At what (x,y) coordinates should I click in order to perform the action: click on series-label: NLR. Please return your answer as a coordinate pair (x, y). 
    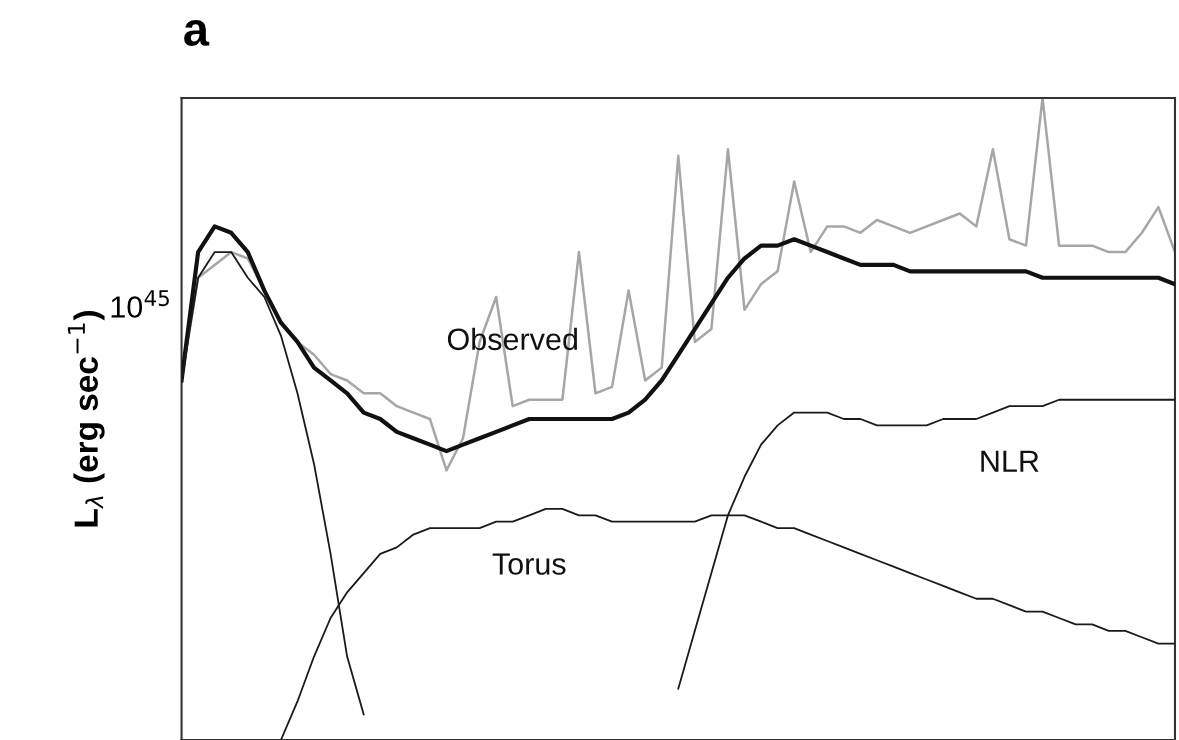
    Looking at the image, I should click on (1010, 461).